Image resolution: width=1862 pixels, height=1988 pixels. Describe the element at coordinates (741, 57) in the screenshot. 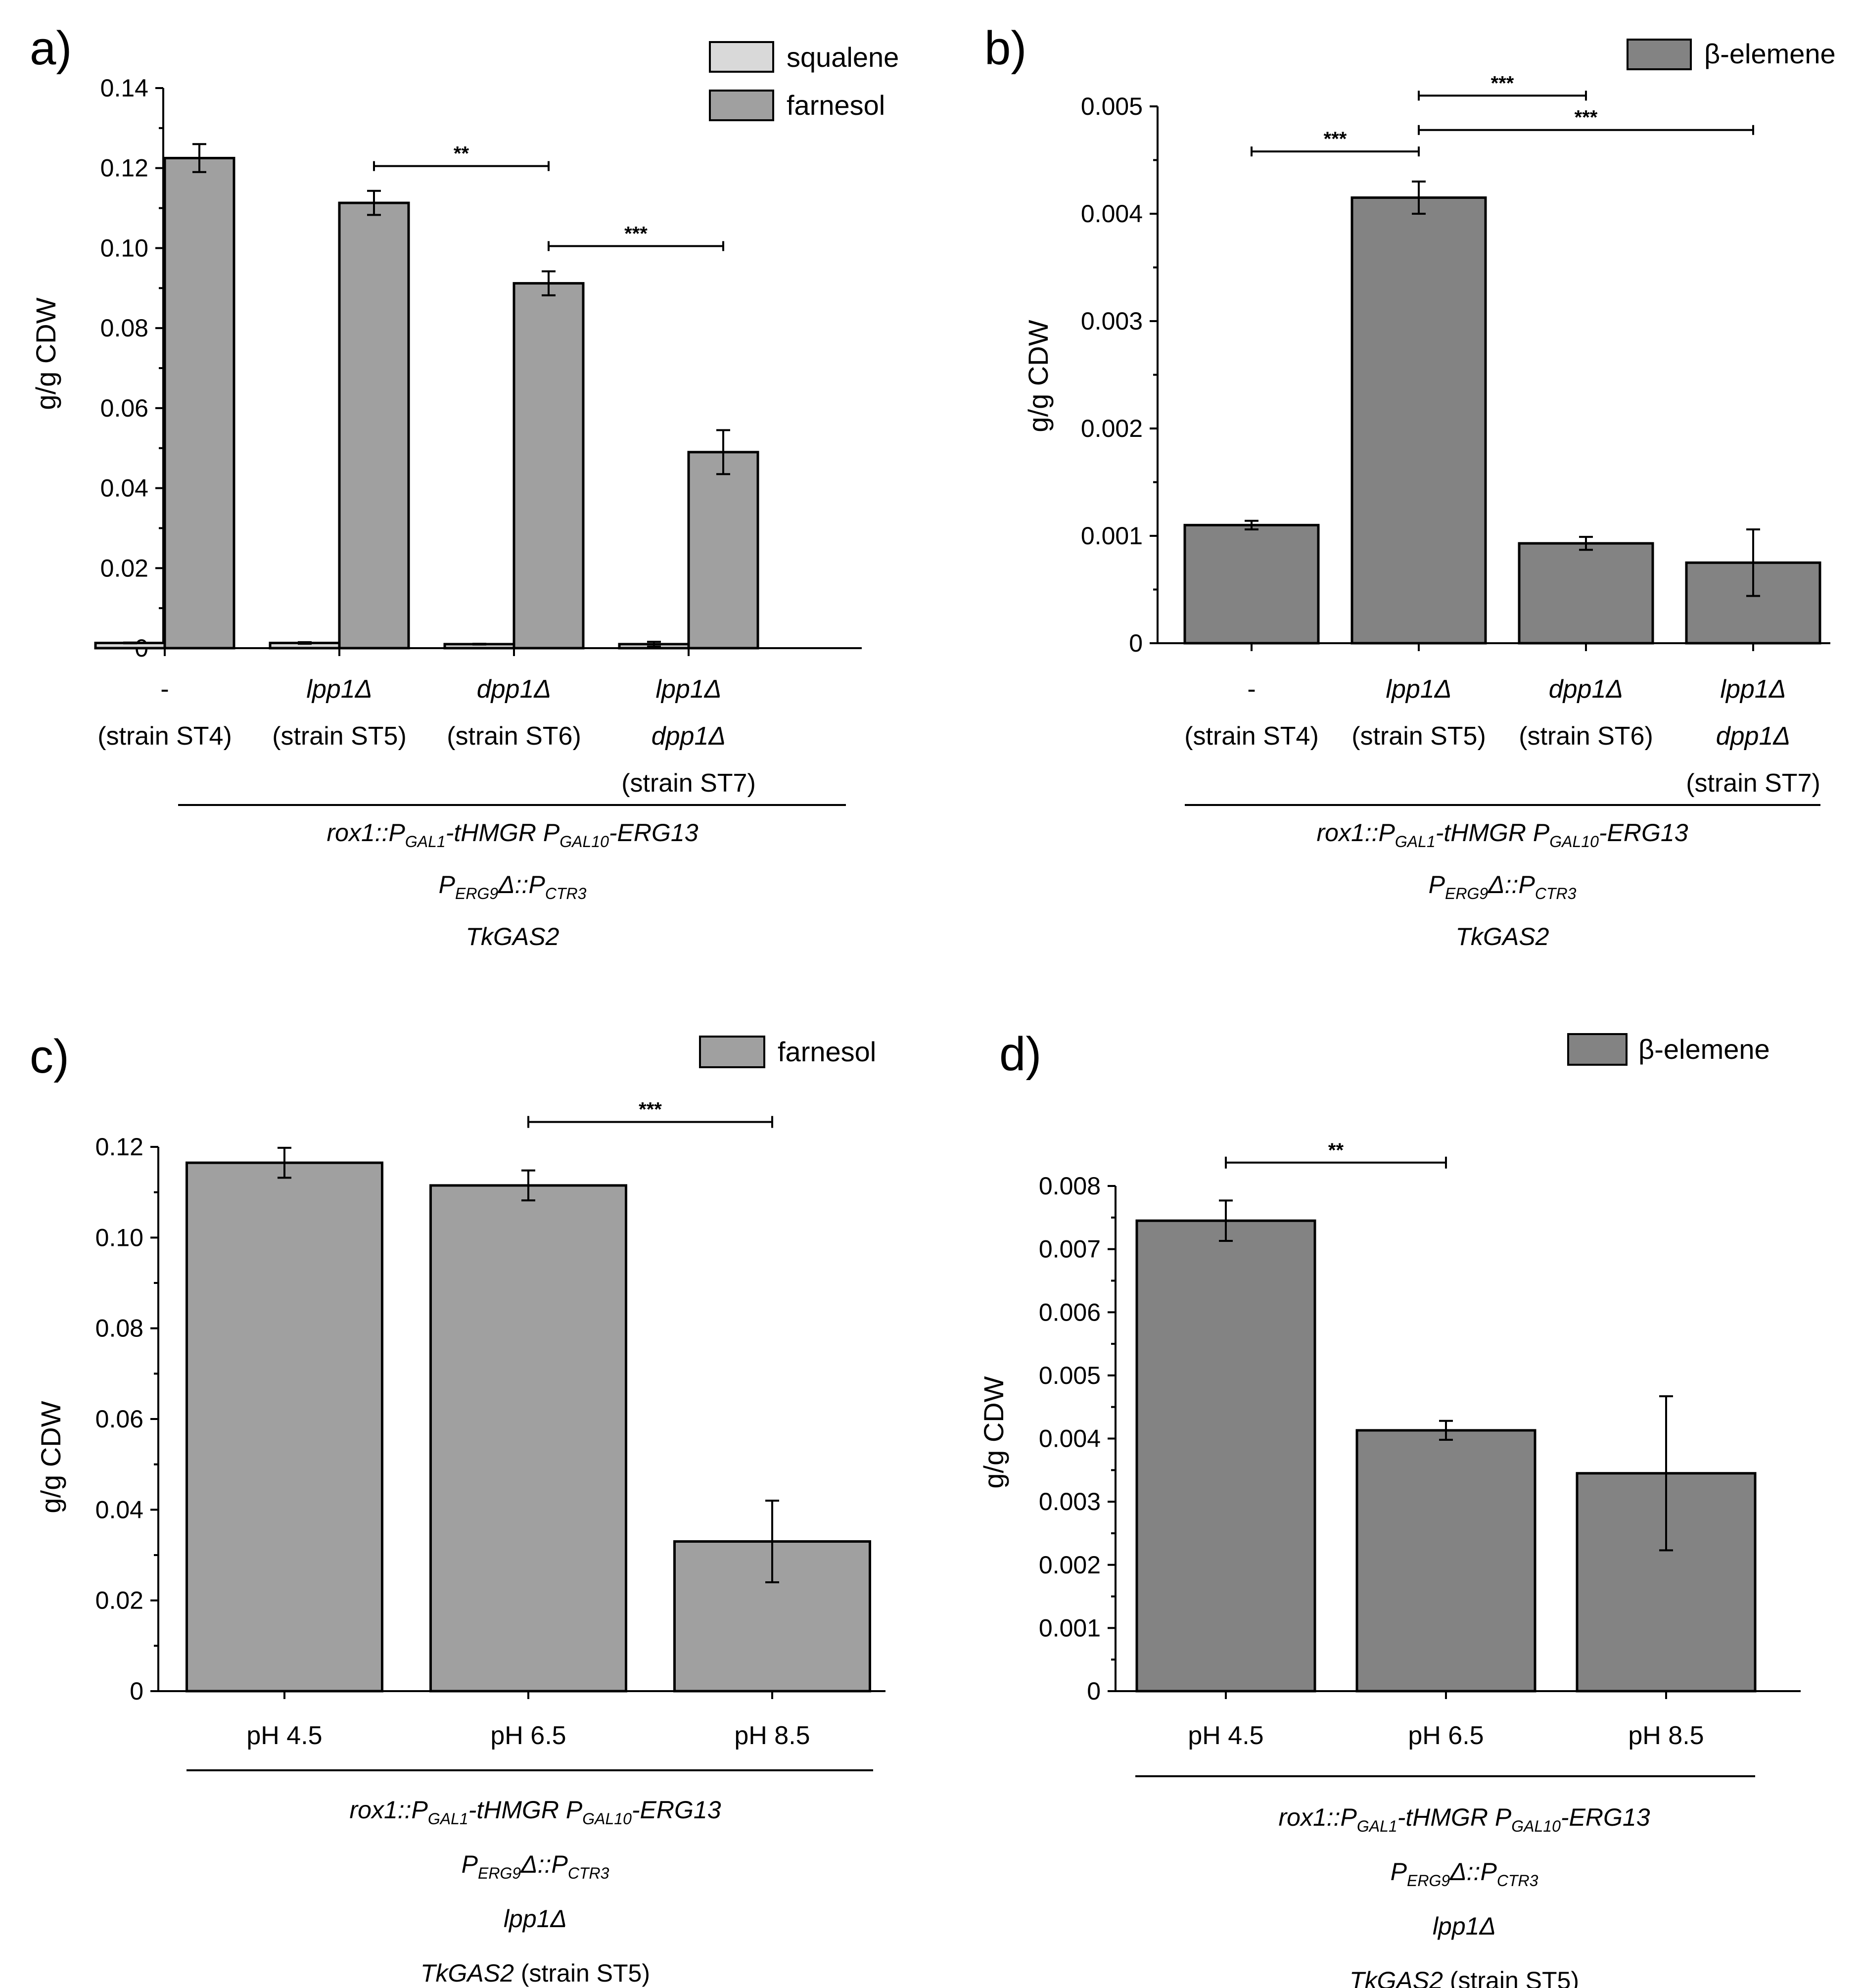

I see `legend-swatch-squalene` at that location.